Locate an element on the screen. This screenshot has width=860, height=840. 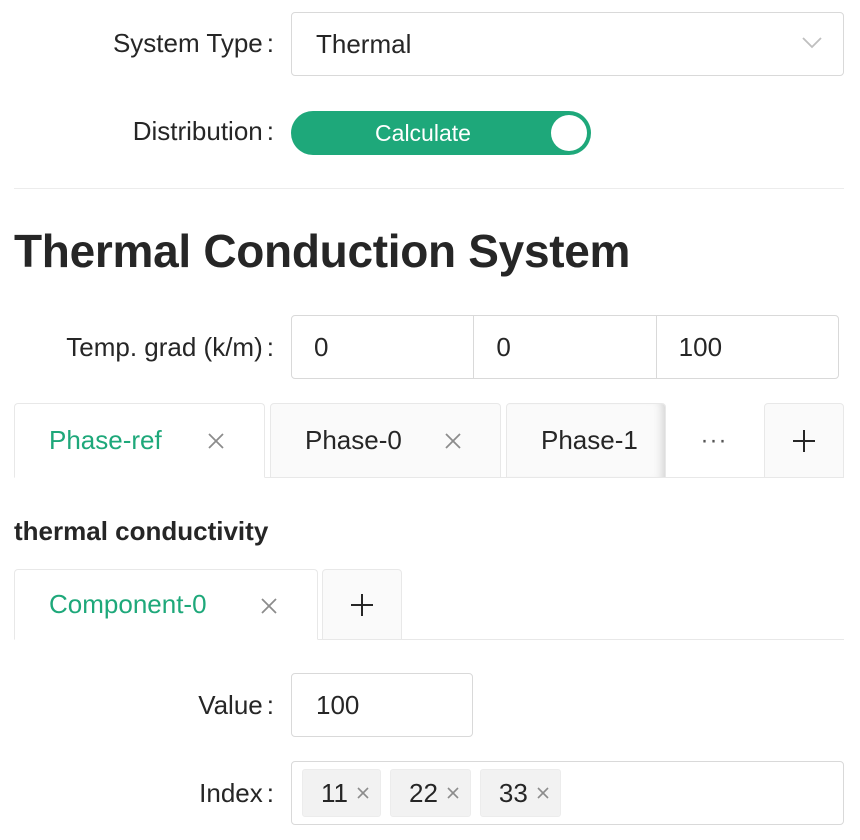
temp-grad-input-x: 0 is located at coordinates (383, 347).